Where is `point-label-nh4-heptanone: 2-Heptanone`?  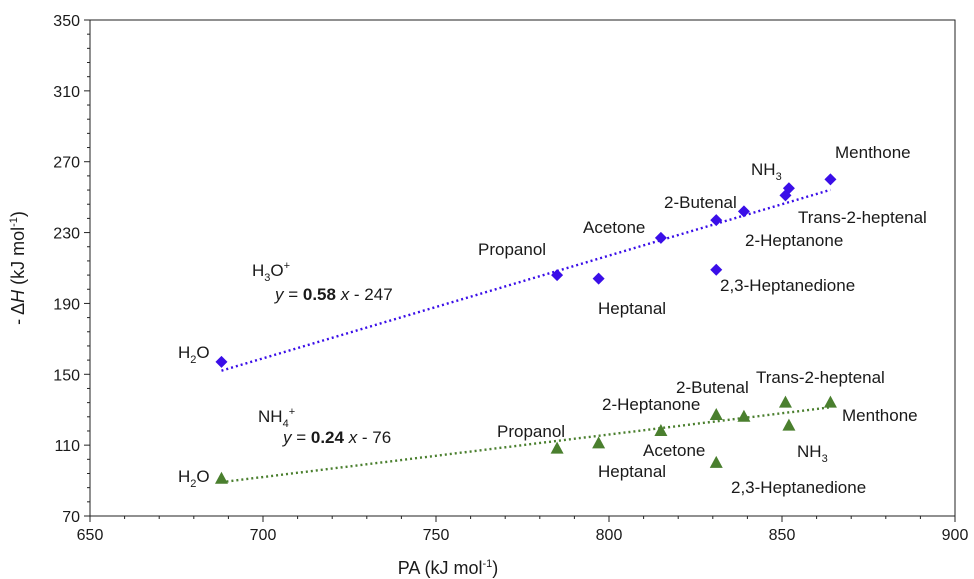
point-label-nh4-heptanone: 2-Heptanone is located at coordinates (651, 404).